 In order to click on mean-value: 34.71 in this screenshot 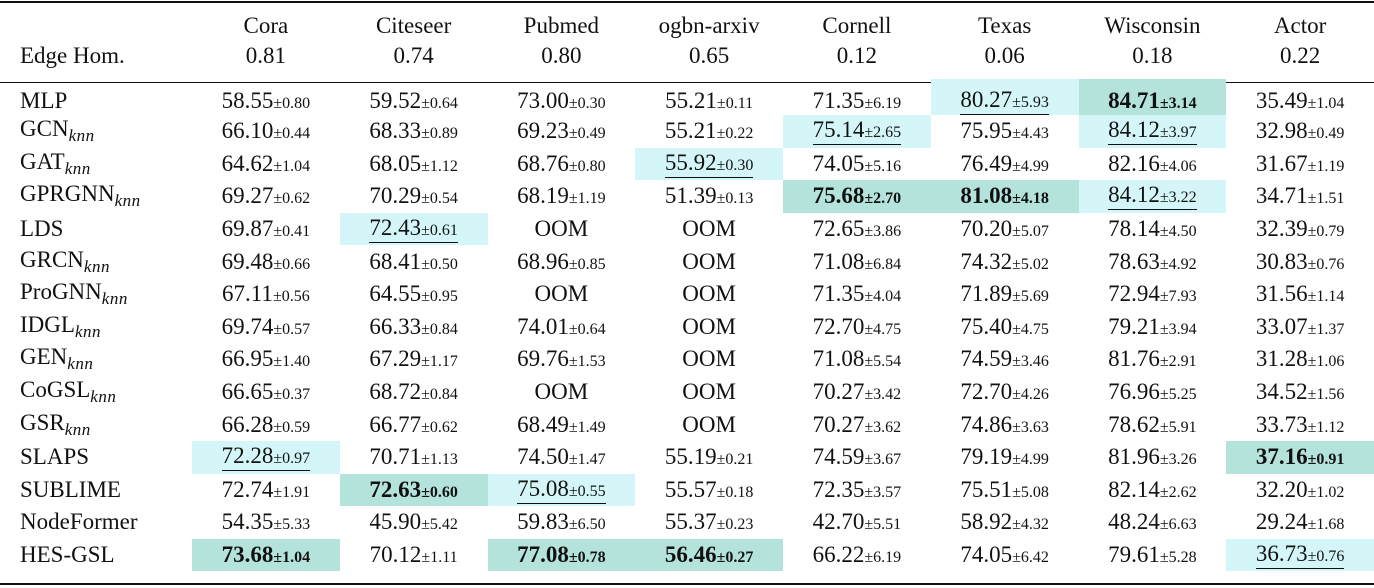, I will do `click(1281, 196)`.